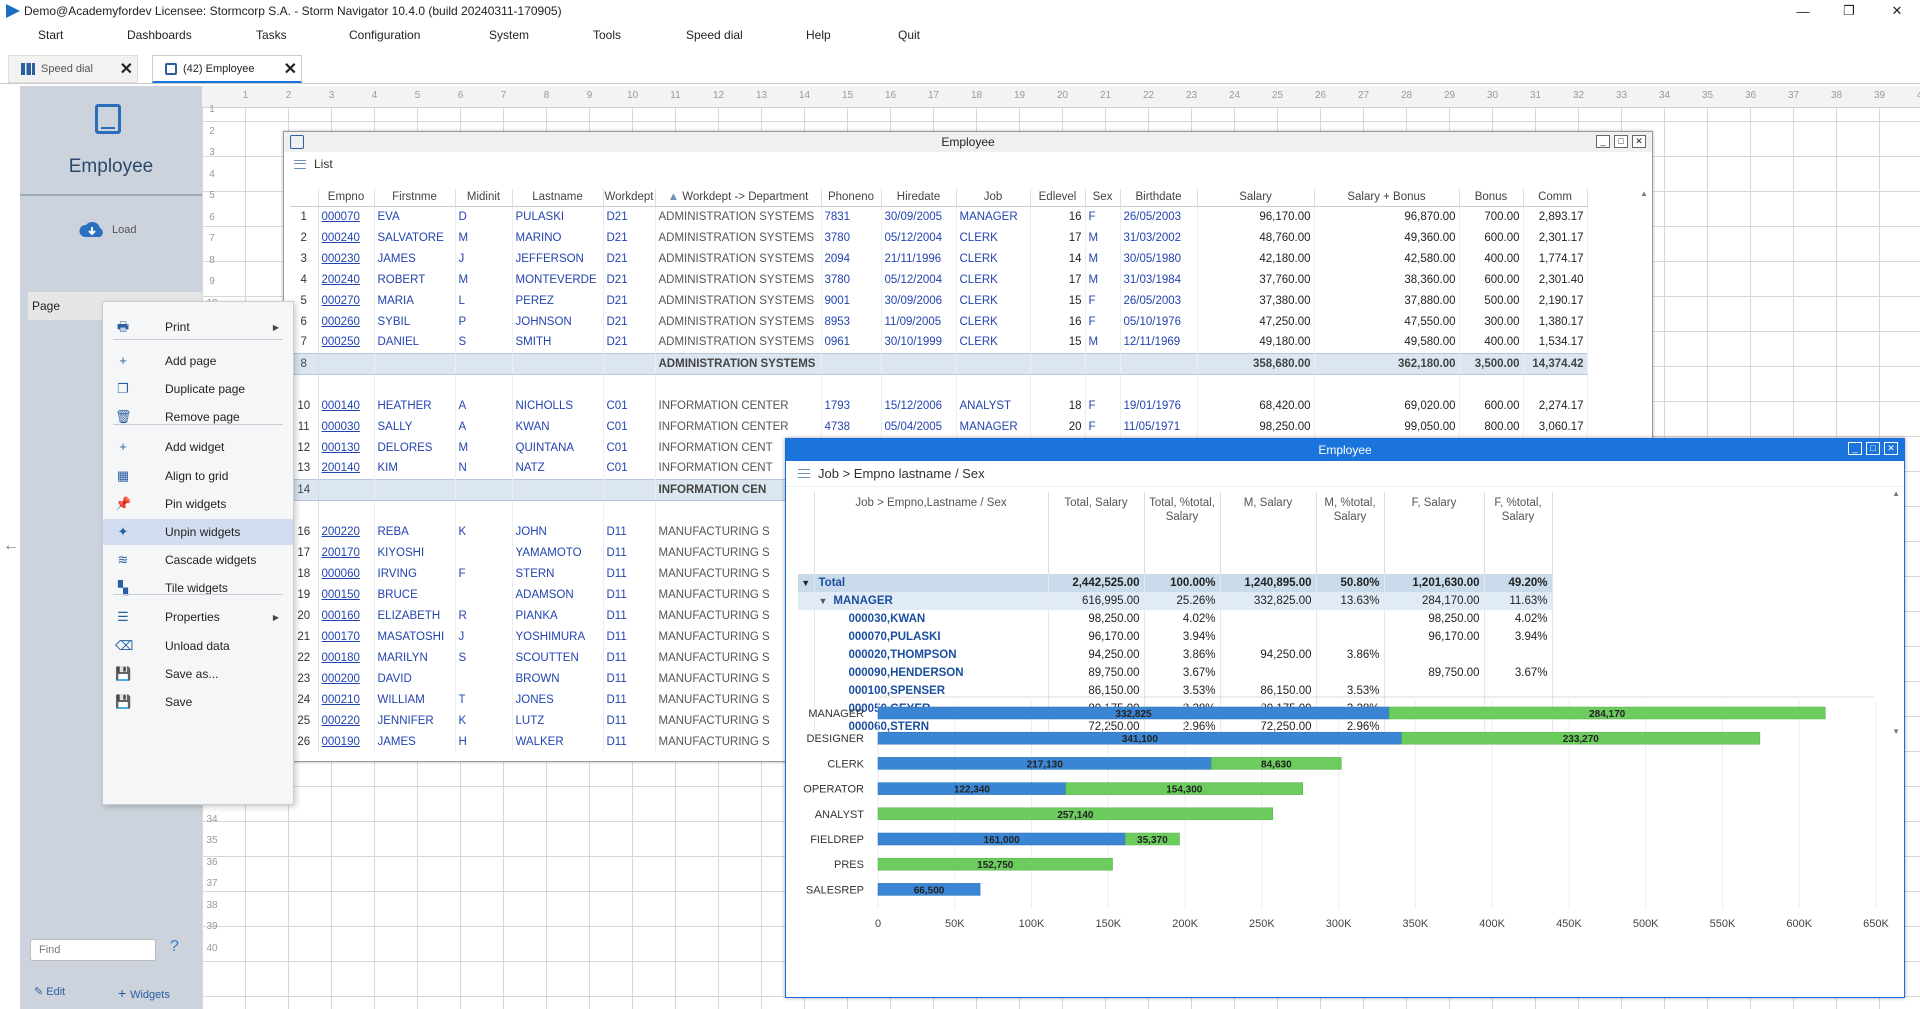 This screenshot has width=1920, height=1009. What do you see at coordinates (346, 405) in the screenshot?
I see `table-cell: 000140` at bounding box center [346, 405].